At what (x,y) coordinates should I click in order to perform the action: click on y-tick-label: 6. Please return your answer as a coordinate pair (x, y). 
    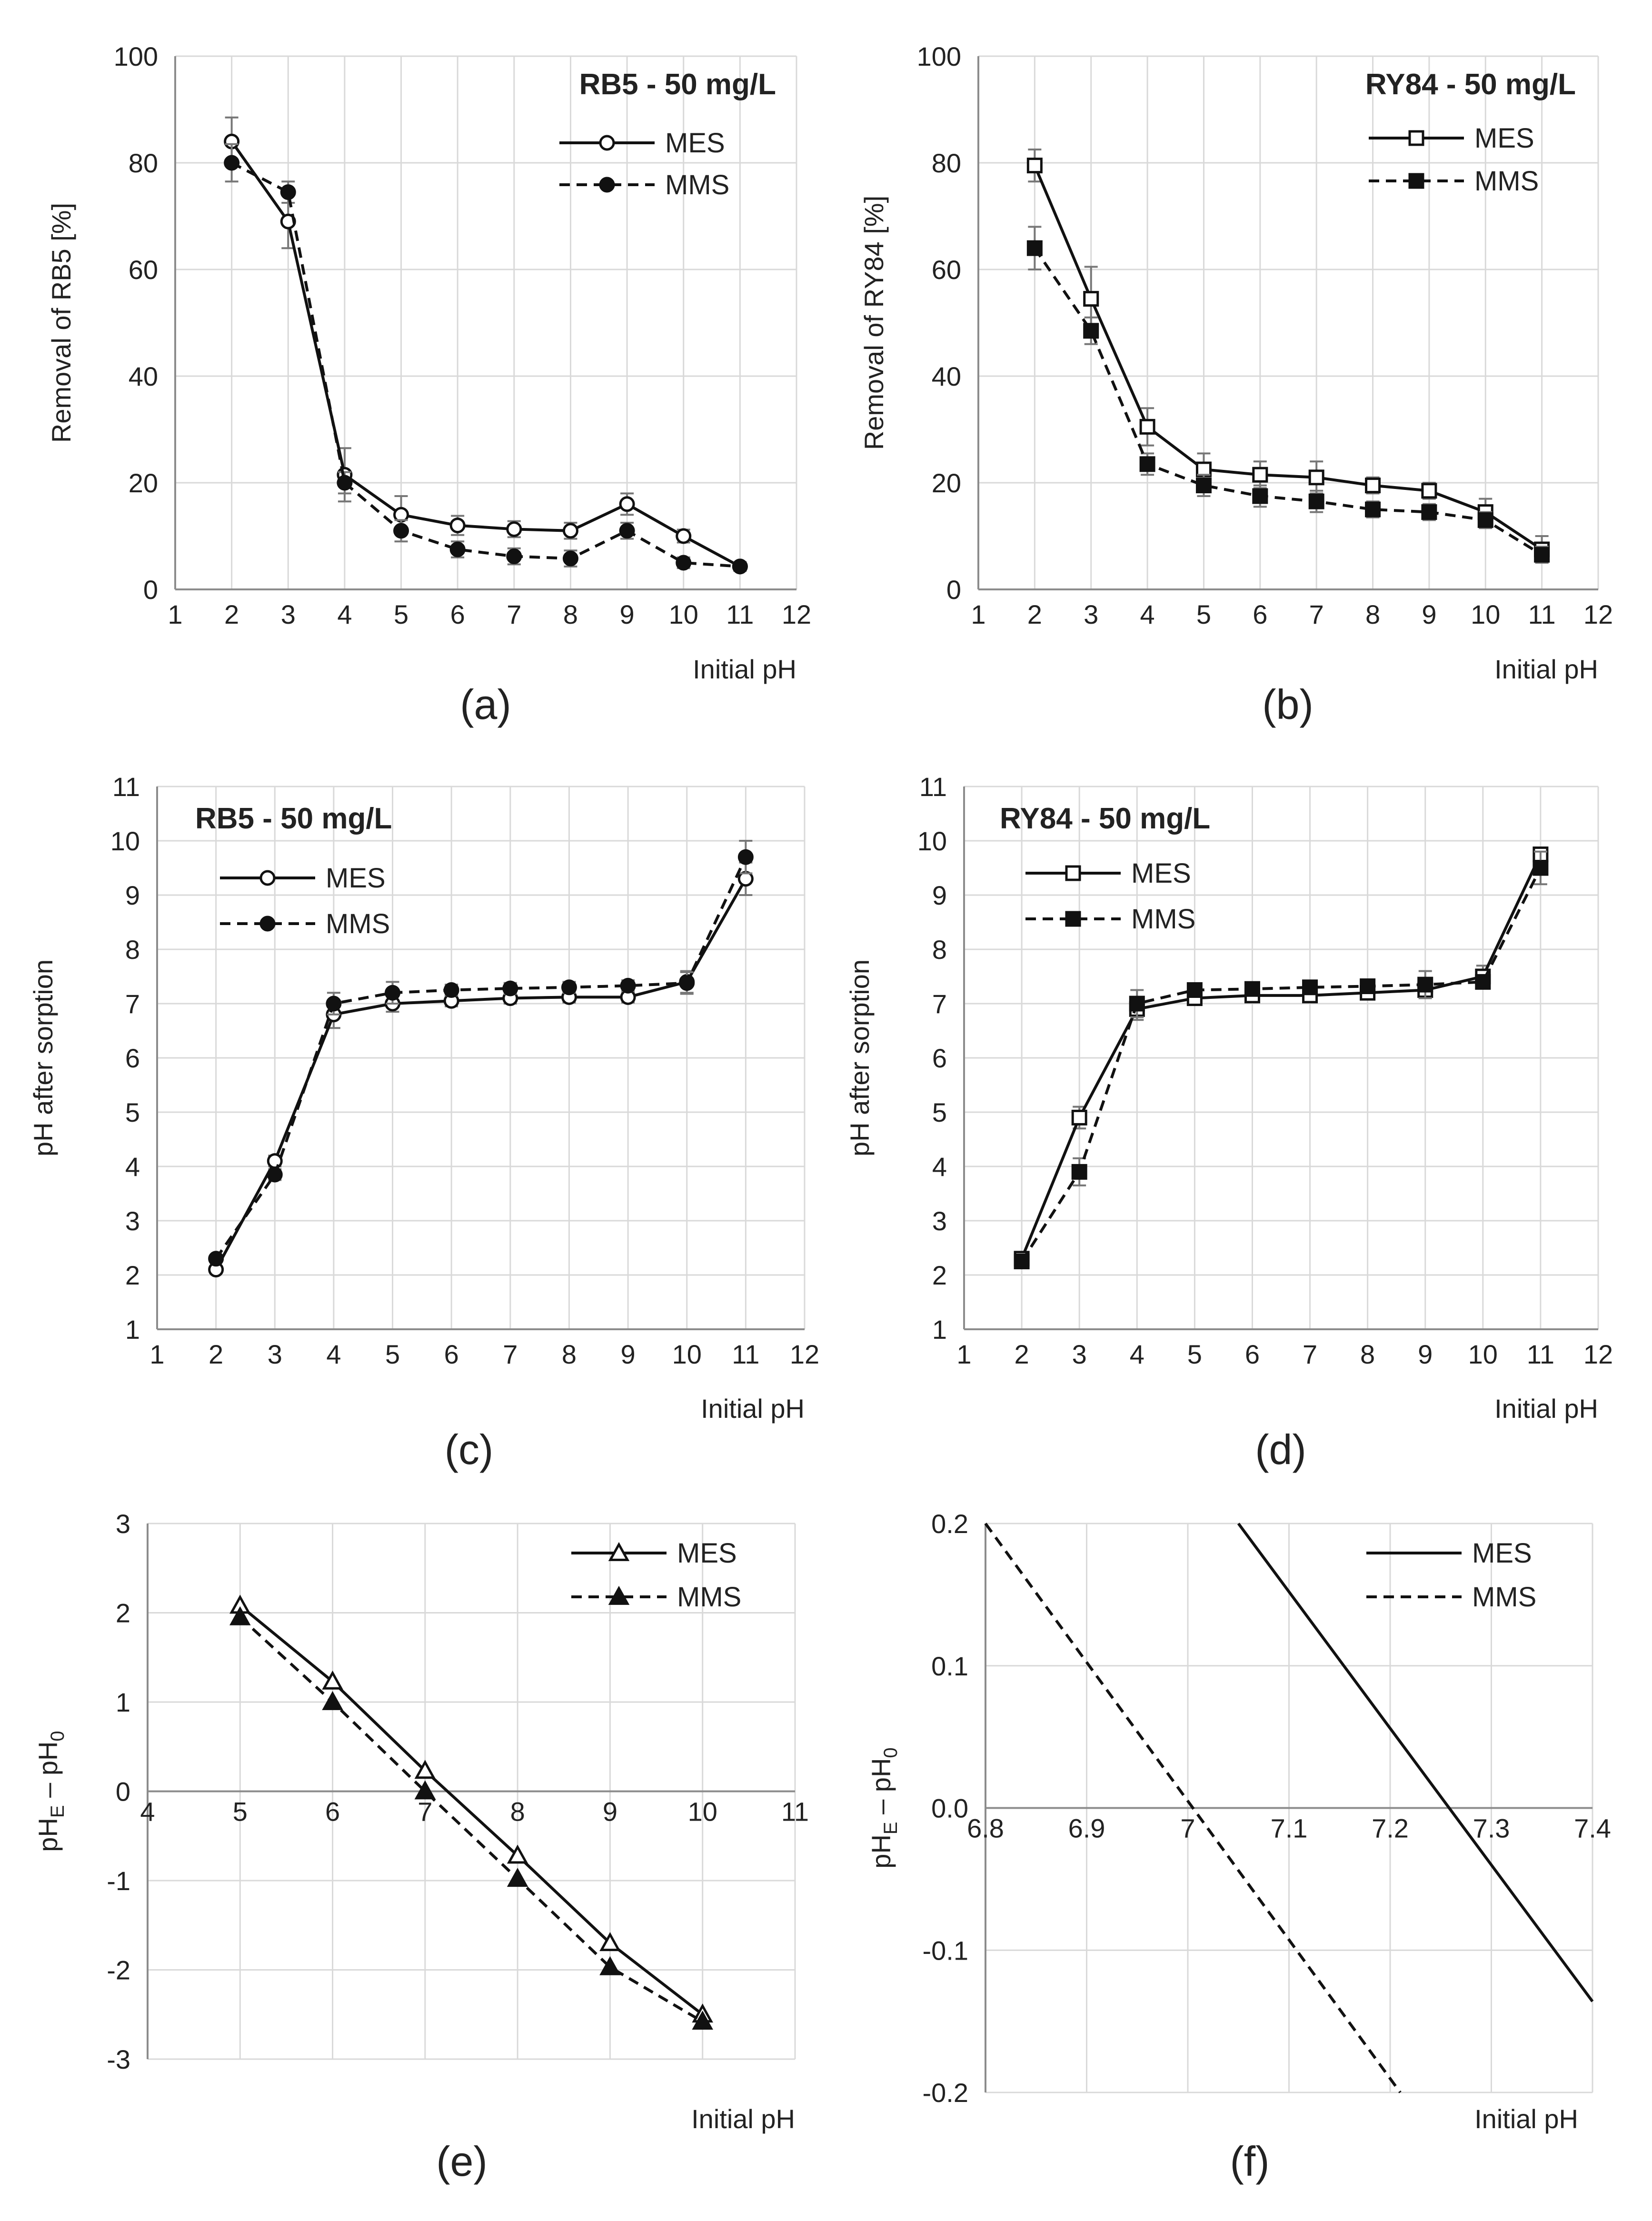
    Looking at the image, I should click on (133, 1058).